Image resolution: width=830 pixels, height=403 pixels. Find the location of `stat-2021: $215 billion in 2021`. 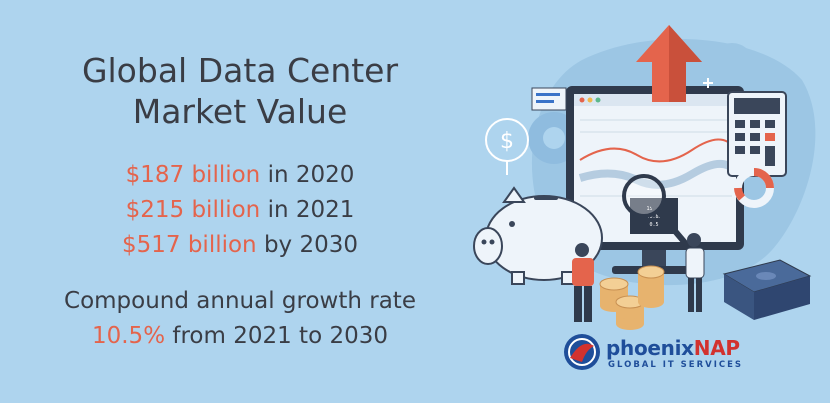

stat-2021: $215 billion in 2021 is located at coordinates (240, 210).